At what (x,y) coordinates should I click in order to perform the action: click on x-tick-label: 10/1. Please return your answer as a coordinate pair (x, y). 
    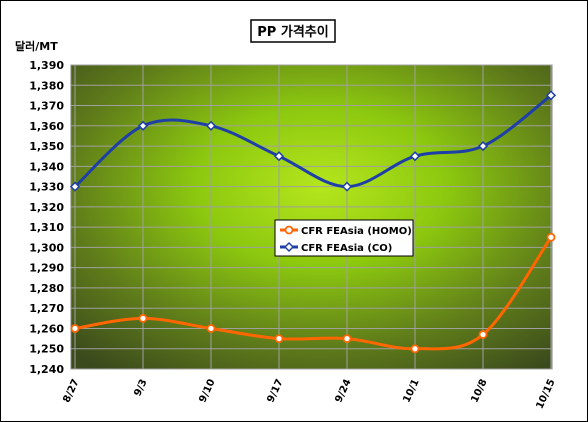
    Looking at the image, I should click on (411, 391).